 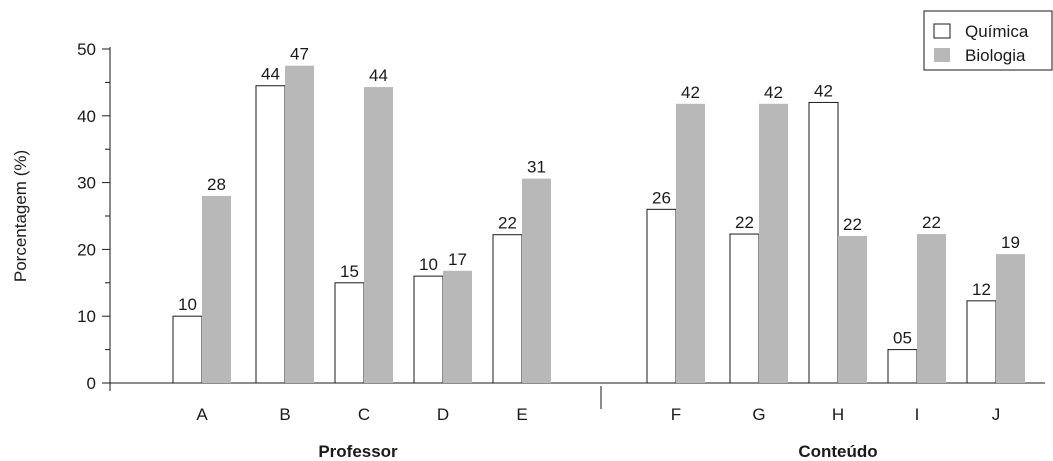 I want to click on data-label-biologia-b: 47, so click(x=299, y=54).